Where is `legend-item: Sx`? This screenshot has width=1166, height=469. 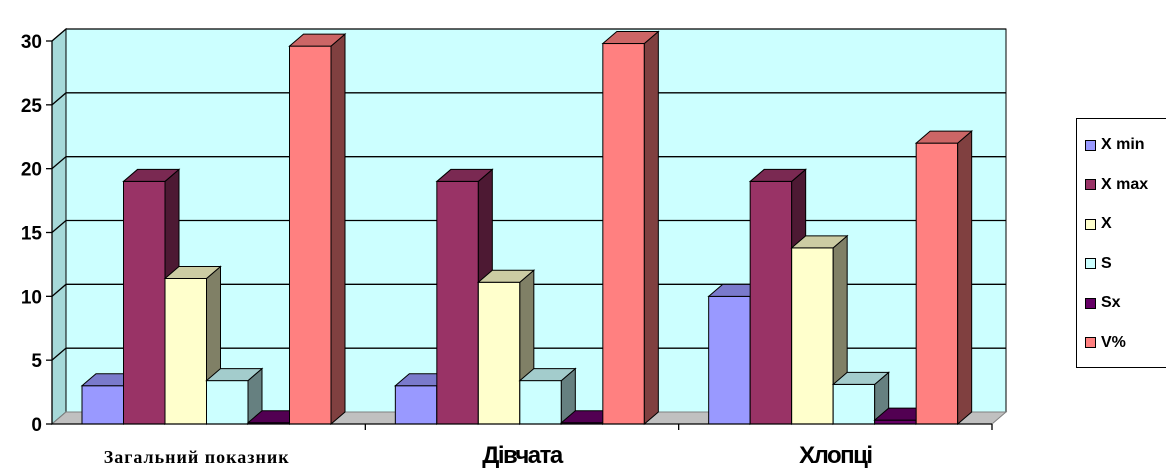 legend-item: Sx is located at coordinates (1103, 303).